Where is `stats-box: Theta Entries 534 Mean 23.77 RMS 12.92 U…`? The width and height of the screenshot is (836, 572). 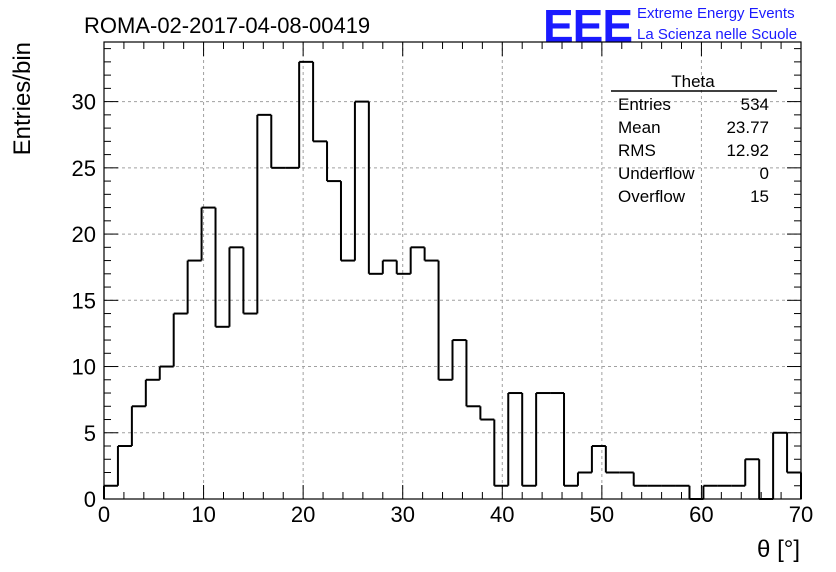
stats-box: Theta Entries 534 Mean 23.77 RMS 12.92 U… is located at coordinates (694, 139).